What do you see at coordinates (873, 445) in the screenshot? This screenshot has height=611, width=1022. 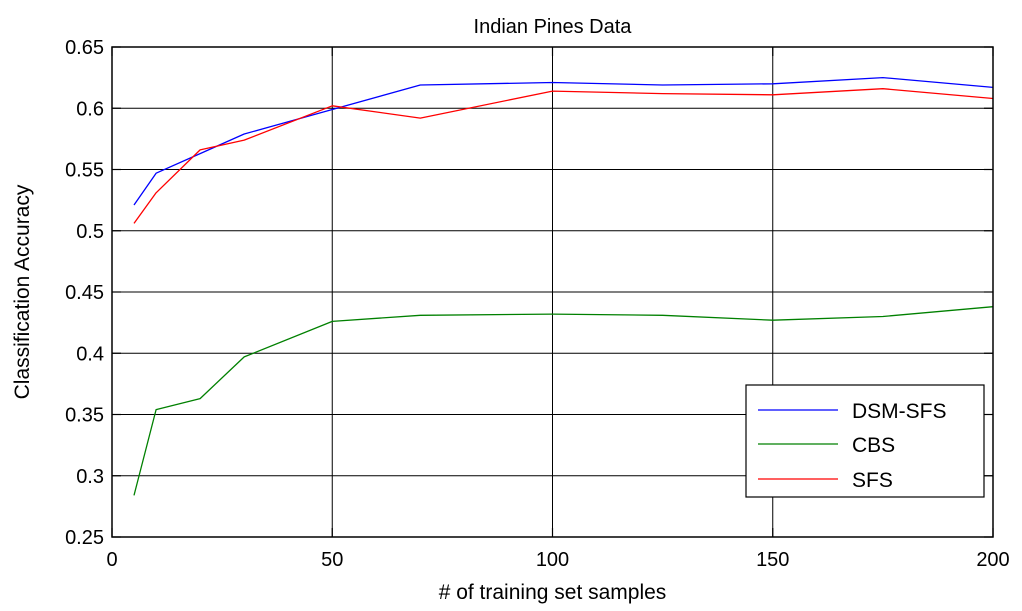 I see `legend-entry-label: CBS` at bounding box center [873, 445].